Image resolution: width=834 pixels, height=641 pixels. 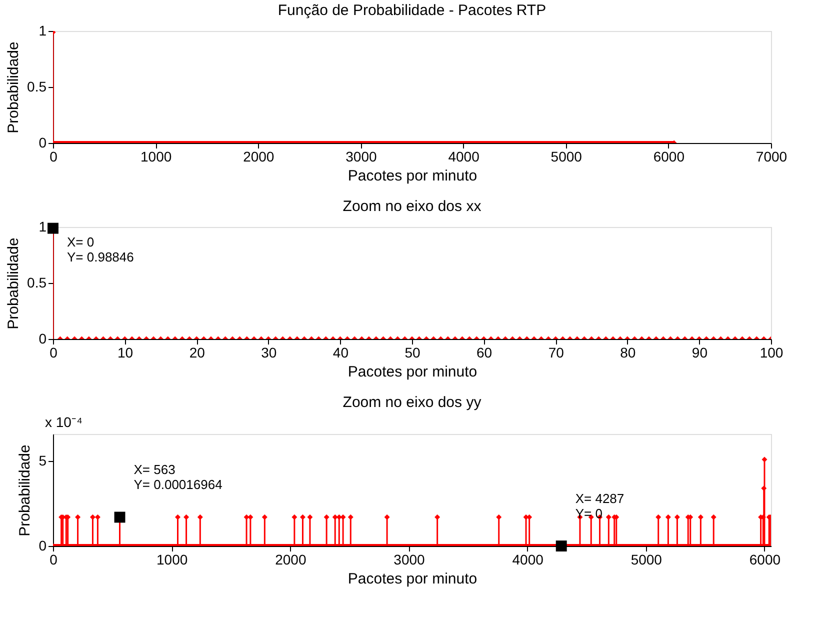 What do you see at coordinates (412, 206) in the screenshot?
I see `chart-title: Zoom no eixo dos xx` at bounding box center [412, 206].